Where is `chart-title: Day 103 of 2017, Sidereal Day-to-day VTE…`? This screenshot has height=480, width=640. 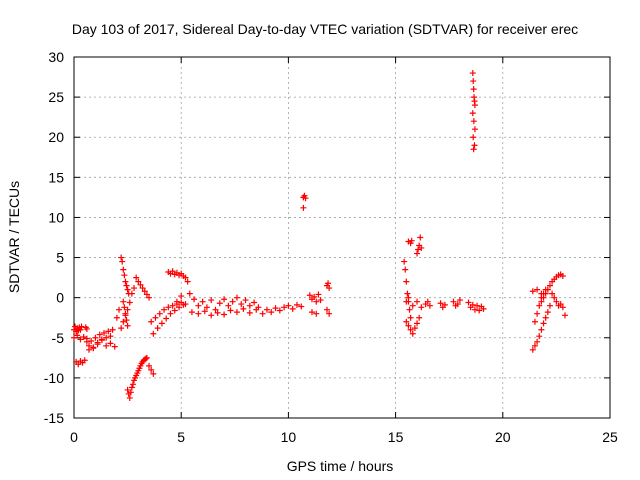
chart-title: Day 103 of 2017, Sidereal Day-to-day VTE… is located at coordinates (325, 29).